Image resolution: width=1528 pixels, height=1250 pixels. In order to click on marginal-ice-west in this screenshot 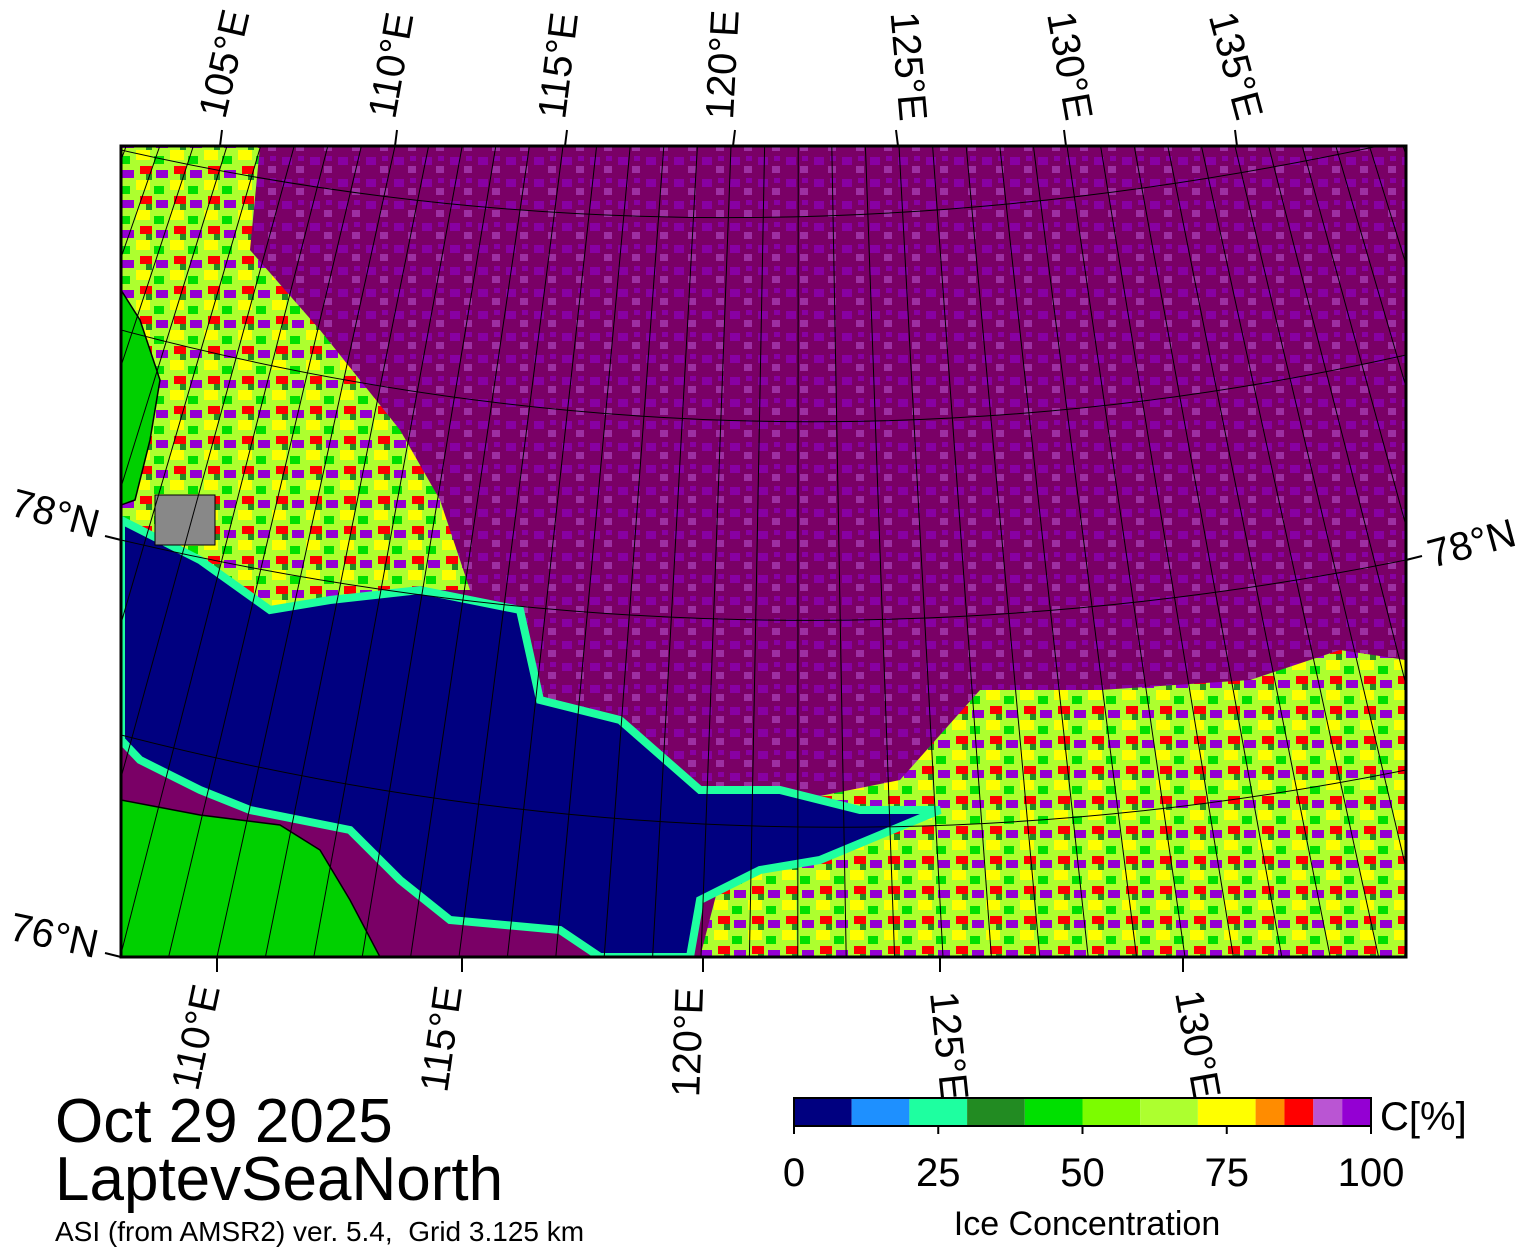, I will do `click(295, 378)`.